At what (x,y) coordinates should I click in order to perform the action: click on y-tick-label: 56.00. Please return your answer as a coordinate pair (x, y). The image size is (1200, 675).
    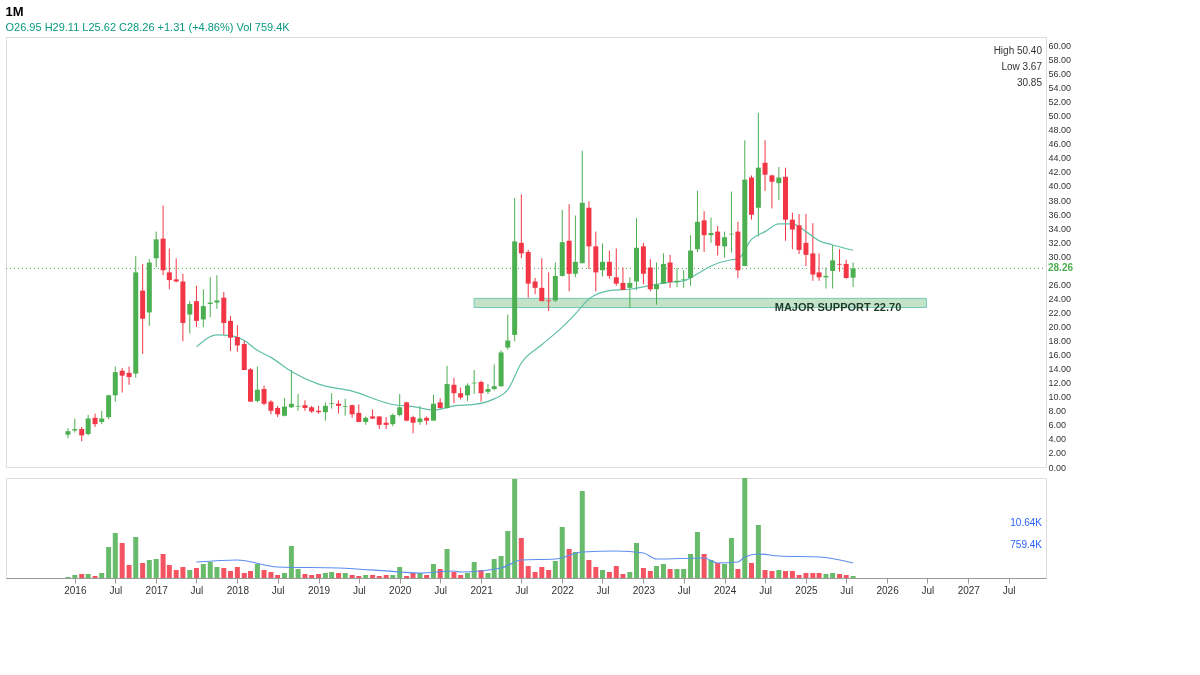
    Looking at the image, I should click on (1060, 74).